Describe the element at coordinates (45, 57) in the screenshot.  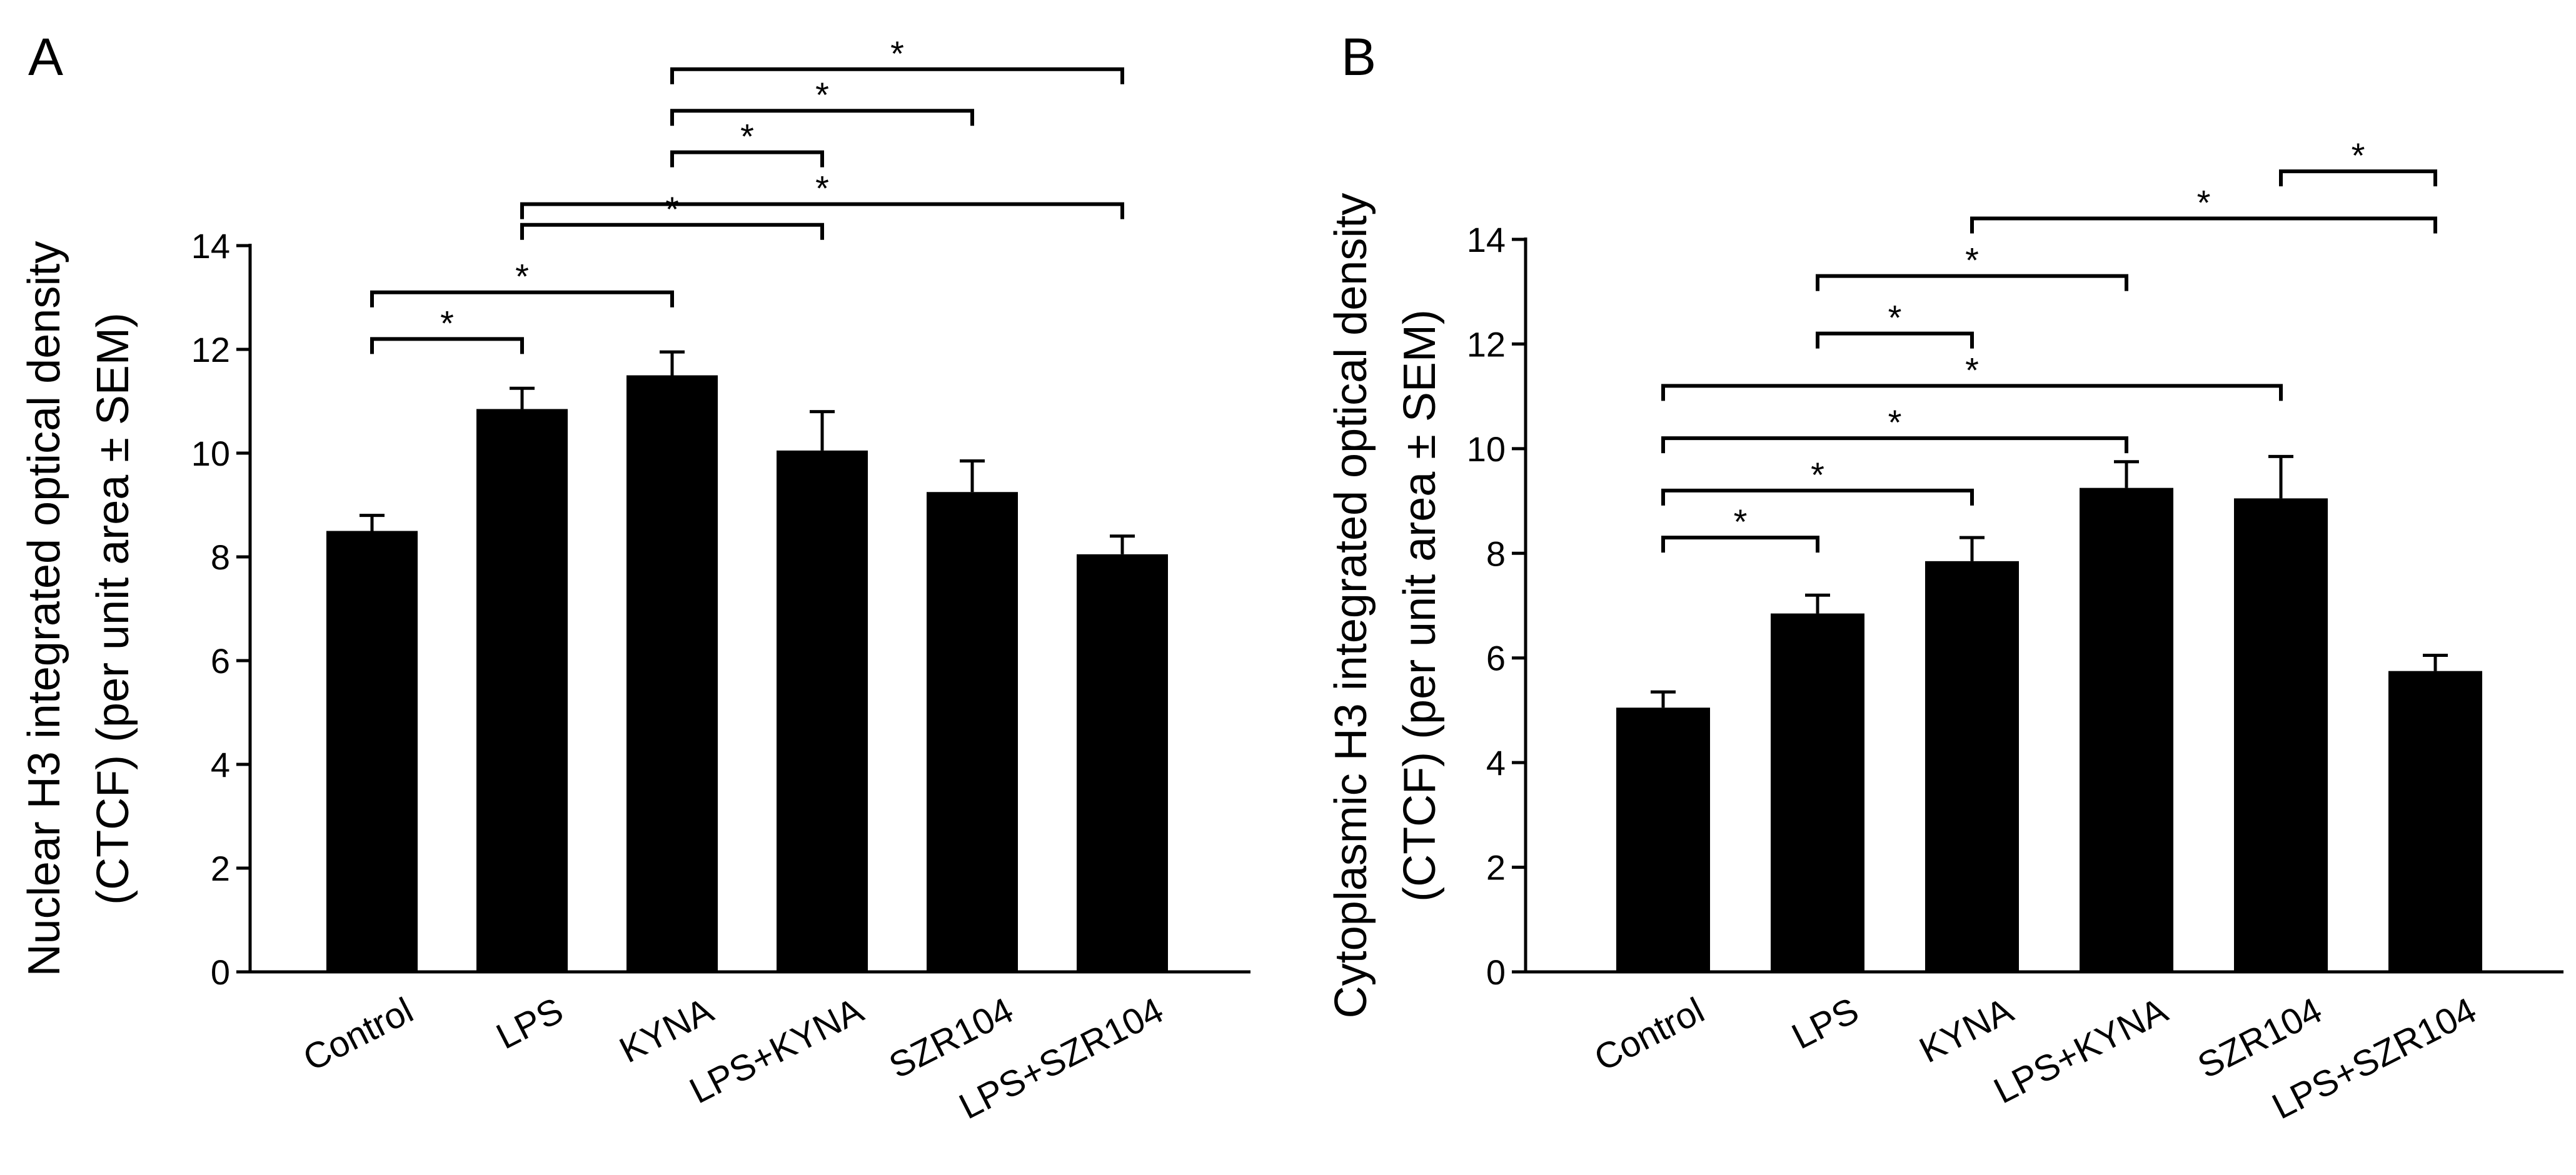
I see `panel-label: A` at that location.